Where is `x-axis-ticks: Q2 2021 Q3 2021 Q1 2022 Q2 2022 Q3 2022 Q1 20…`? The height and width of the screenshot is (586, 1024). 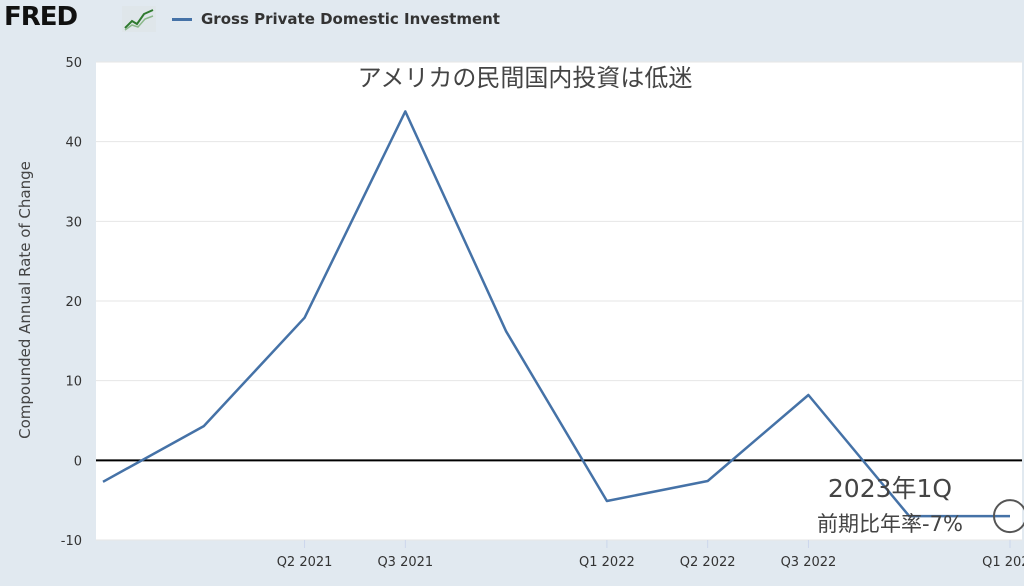
x-axis-ticks: Q2 2021 Q3 2021 Q1 2022 Q2 2022 Q3 2022 Q1 20… is located at coordinates (650, 555).